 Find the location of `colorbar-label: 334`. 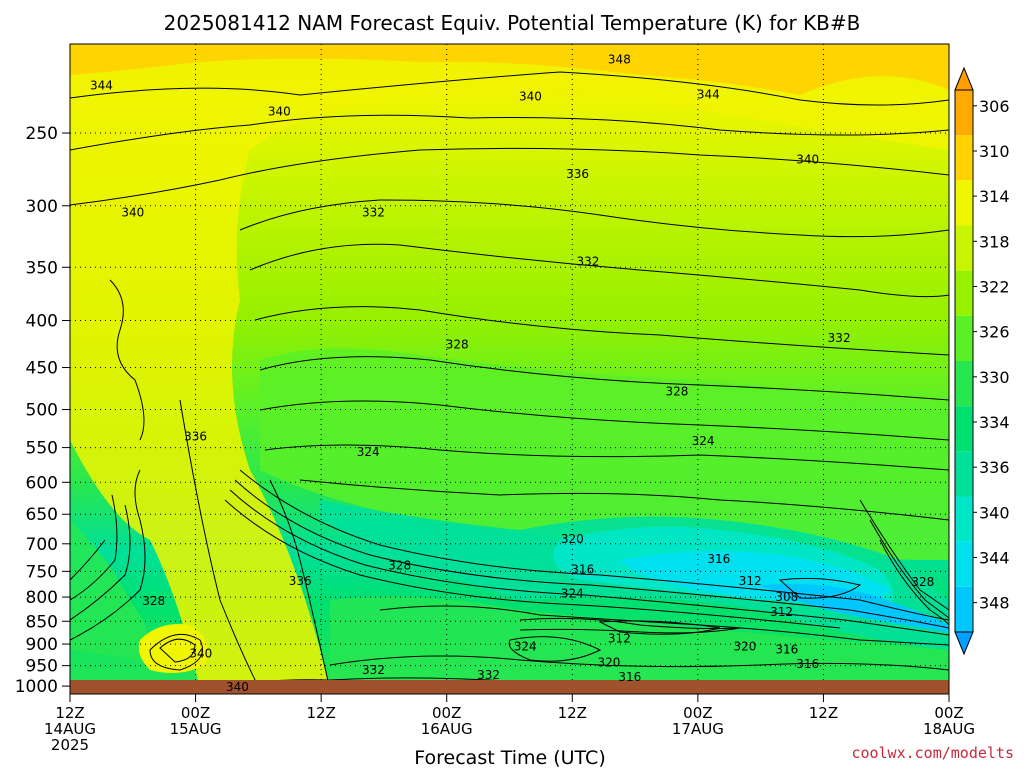

colorbar-label: 334 is located at coordinates (994, 422).